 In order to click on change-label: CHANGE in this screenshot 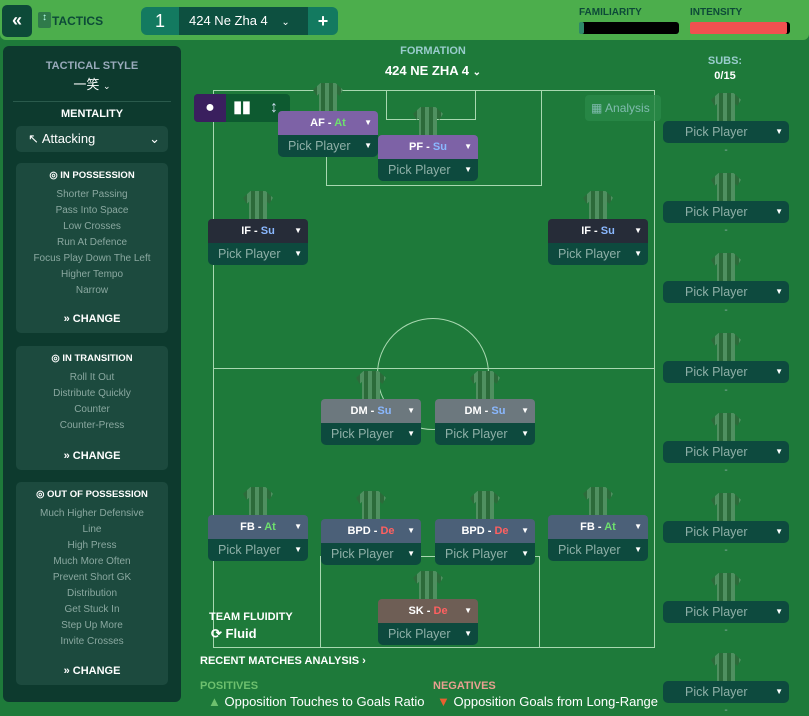, I will do `click(96, 319)`.